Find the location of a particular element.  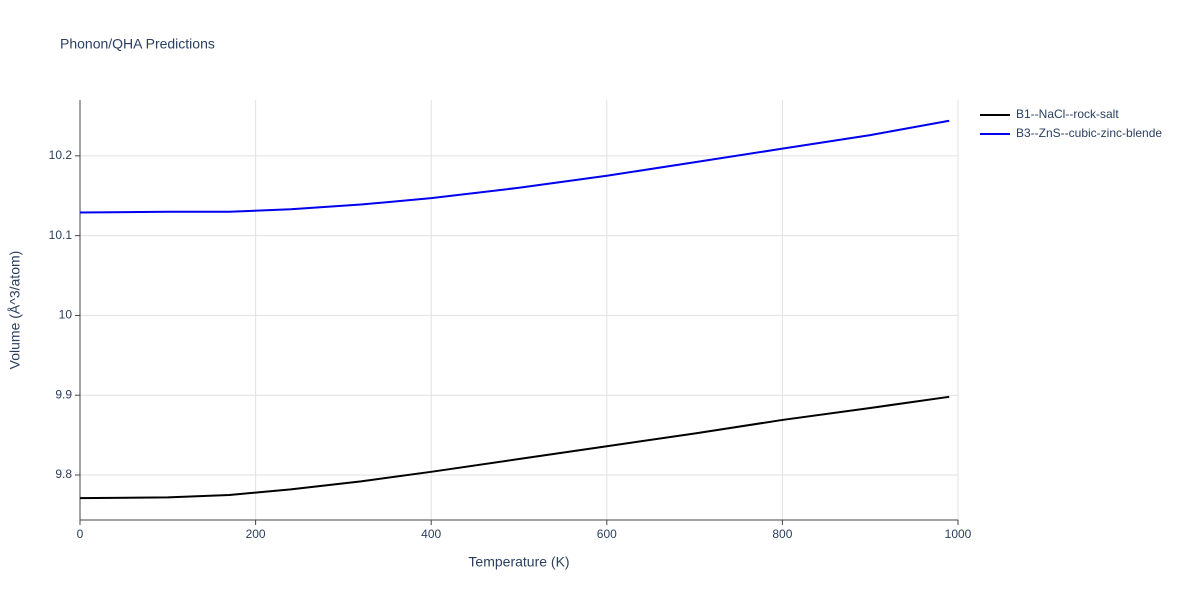

y-tick-label: 9.8 is located at coordinates (63, 474).